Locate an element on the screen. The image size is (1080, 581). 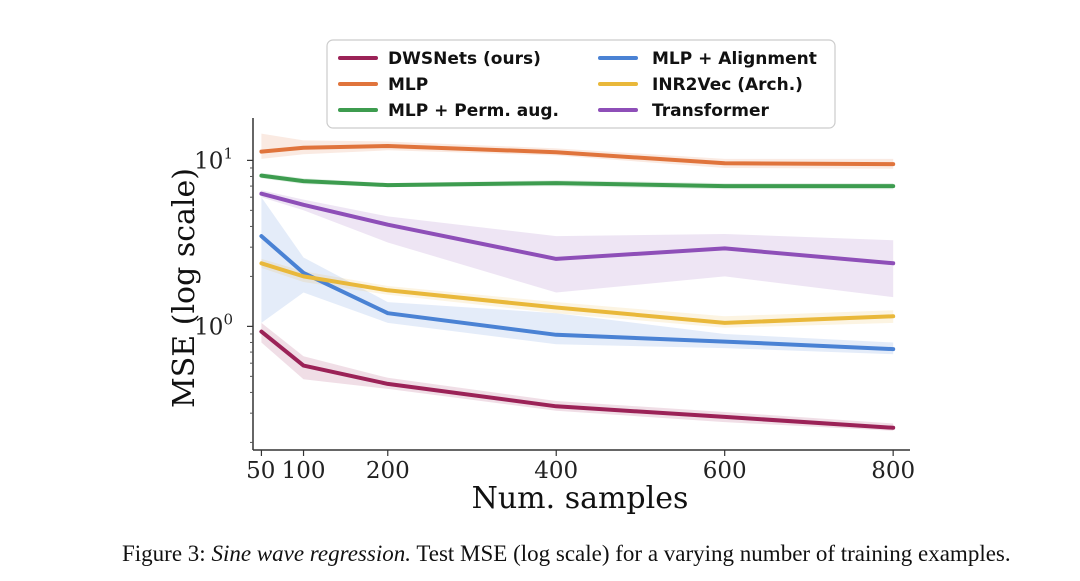
line-mlp-perm-aug is located at coordinates (577, 181).